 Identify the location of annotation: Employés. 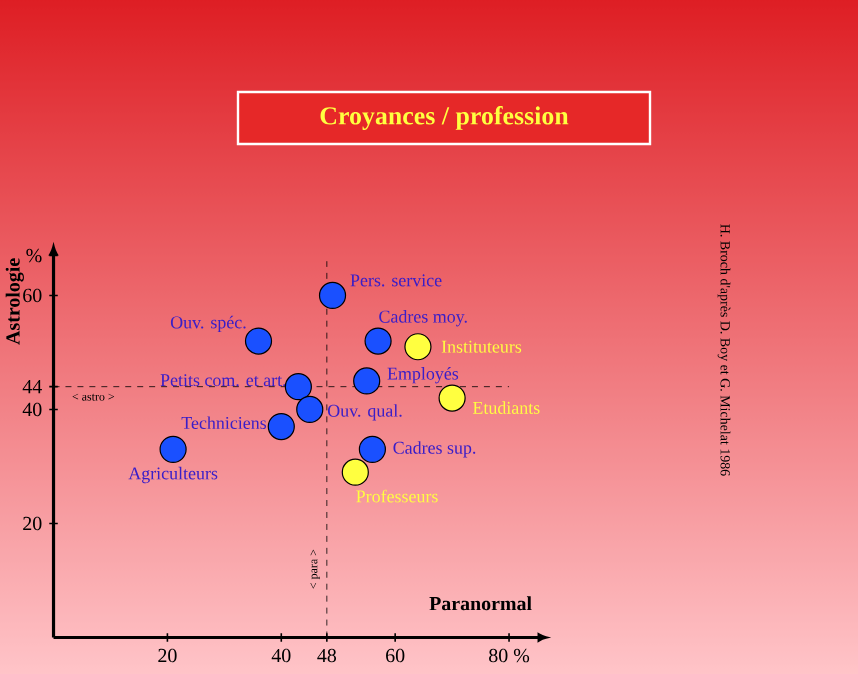
(423, 375).